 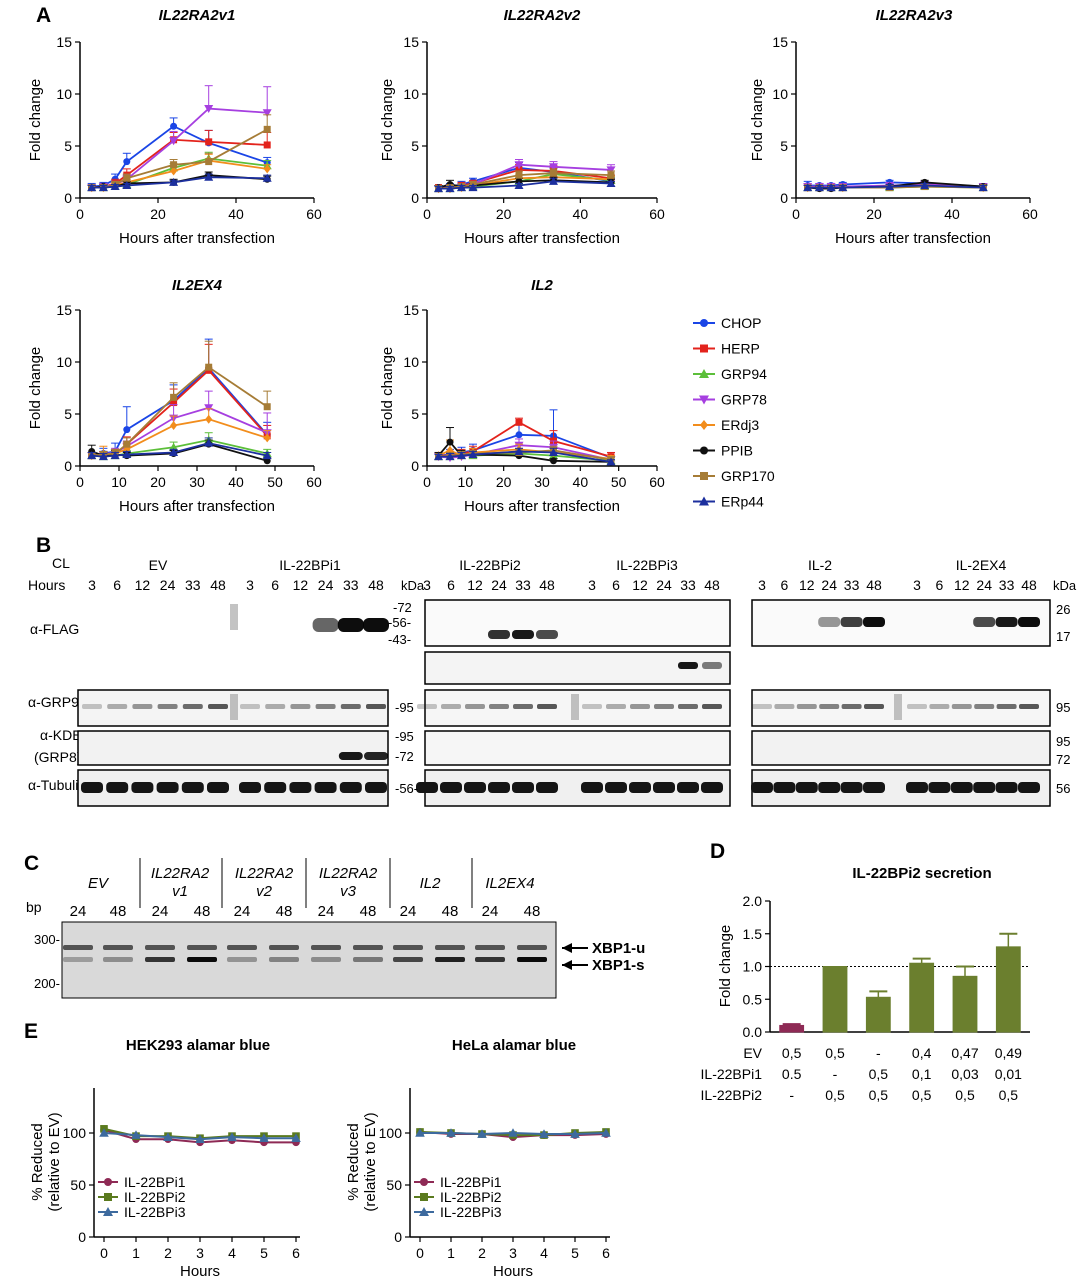 I want to click on table-cell: 0,49, so click(x=1008, y=1053).